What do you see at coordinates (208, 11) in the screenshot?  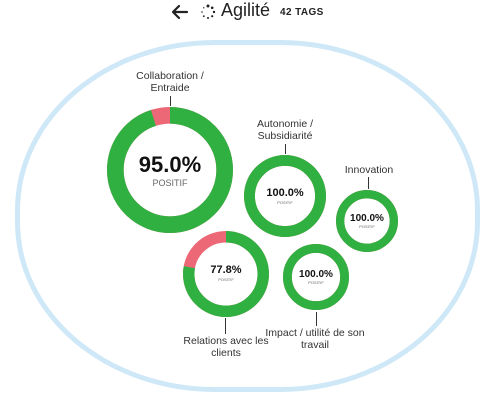 I see `dotted-circle-icon` at bounding box center [208, 11].